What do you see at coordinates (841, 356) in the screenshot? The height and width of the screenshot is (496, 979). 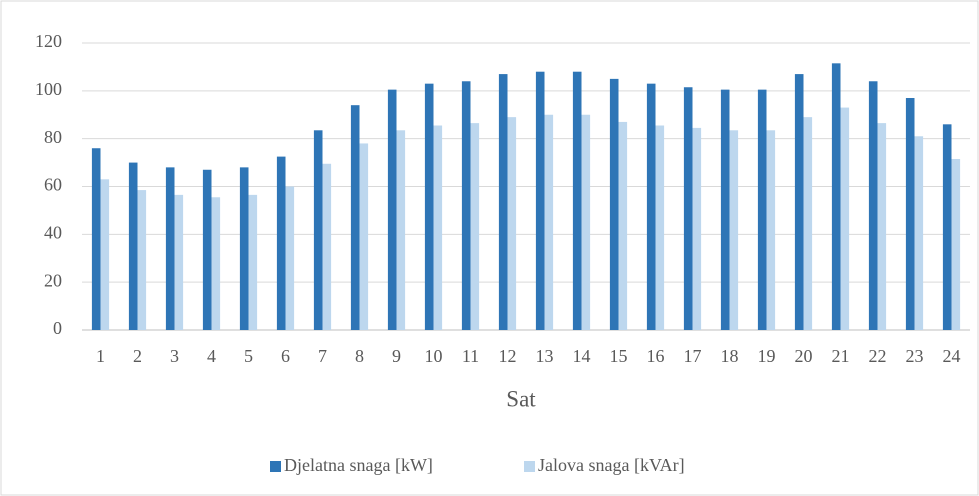 I see `x-tick-label: 21` at bounding box center [841, 356].